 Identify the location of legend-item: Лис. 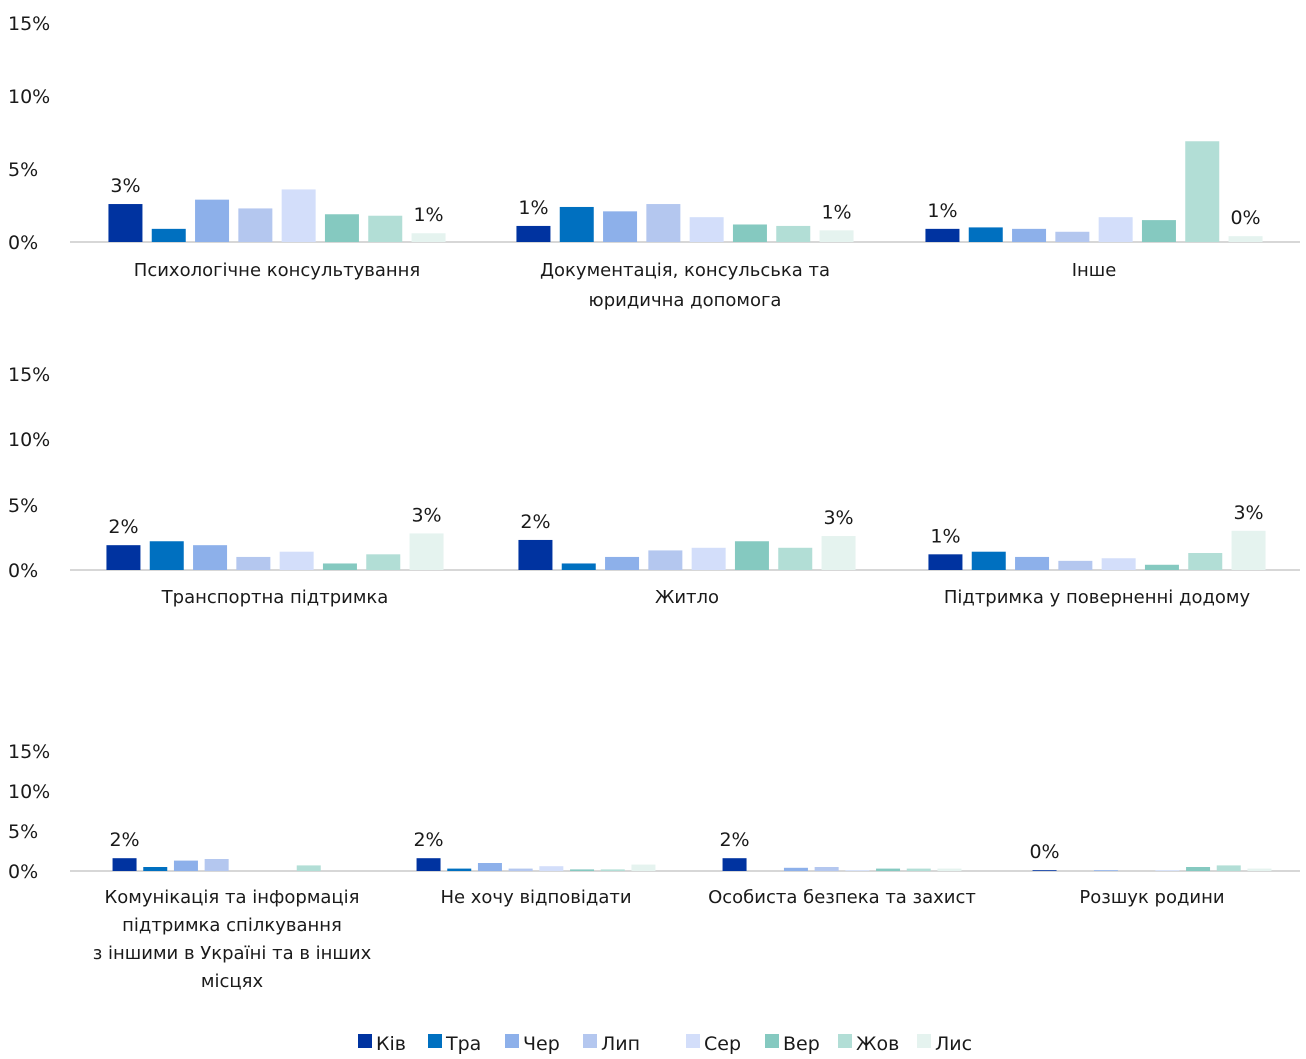
(944, 1044).